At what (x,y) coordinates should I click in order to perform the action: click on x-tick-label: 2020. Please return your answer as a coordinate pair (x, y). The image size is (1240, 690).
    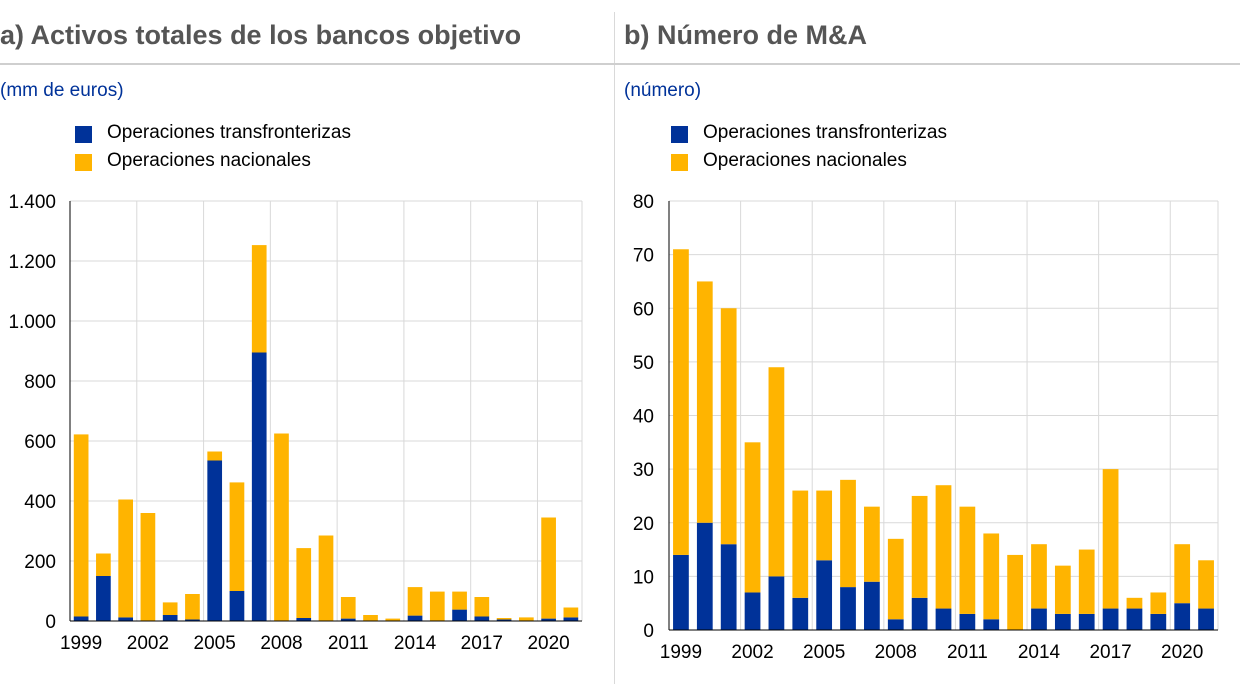
    Looking at the image, I should click on (548, 643).